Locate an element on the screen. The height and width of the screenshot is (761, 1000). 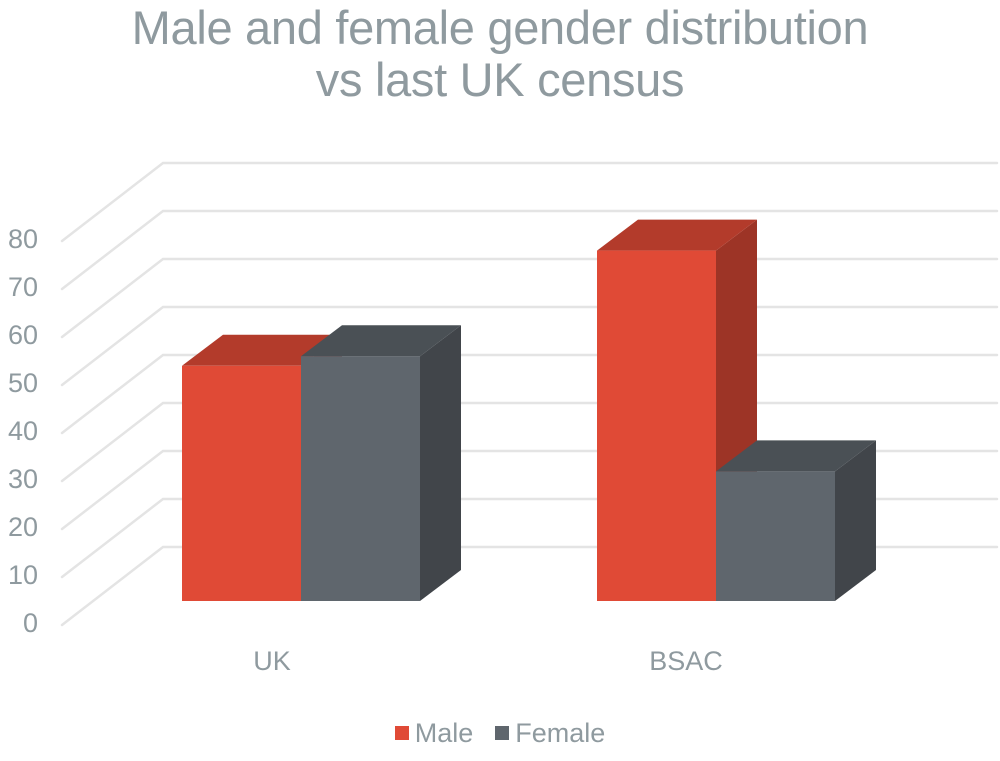
y-tick-label: 10 is located at coordinates (22, 575).